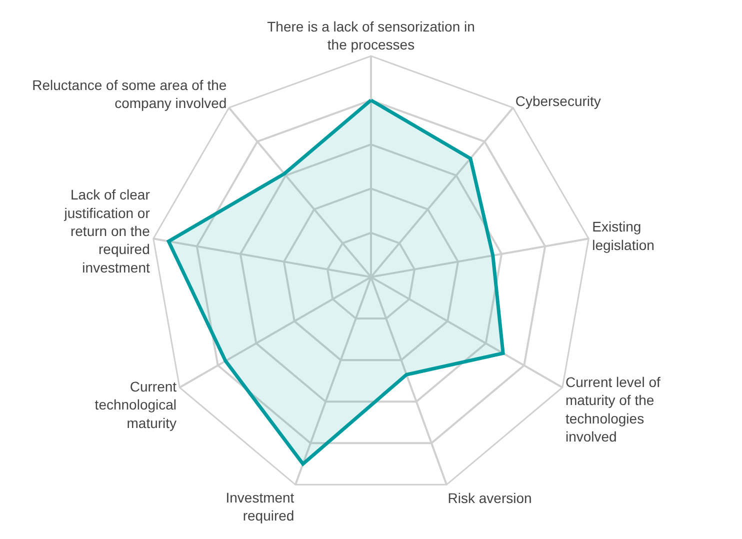  Describe the element at coordinates (558, 100) in the screenshot. I see `spoke-label: Cybersecurity` at that location.